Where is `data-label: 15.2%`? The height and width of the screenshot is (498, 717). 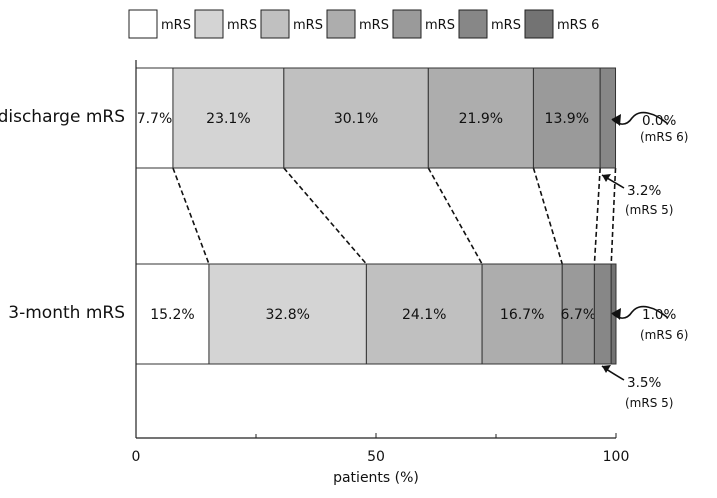 data-label: 15.2% is located at coordinates (172, 315).